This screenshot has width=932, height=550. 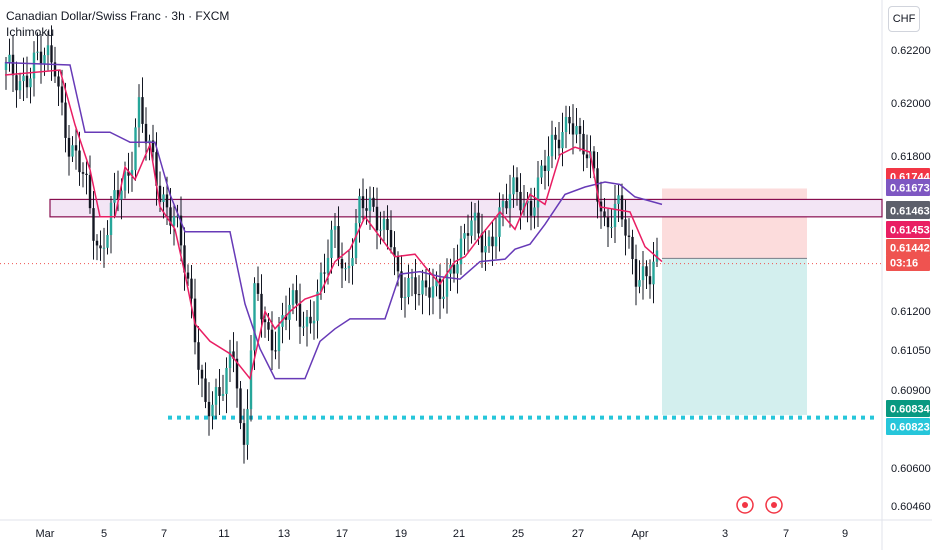 I want to click on price-tick-label: 0.60460, so click(x=911, y=507).